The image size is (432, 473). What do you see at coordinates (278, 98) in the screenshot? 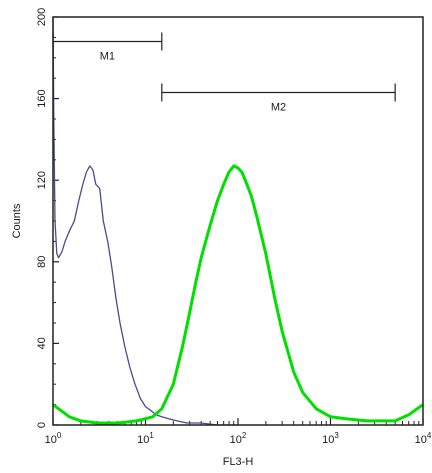
I see `marker-m2: M2` at bounding box center [278, 98].